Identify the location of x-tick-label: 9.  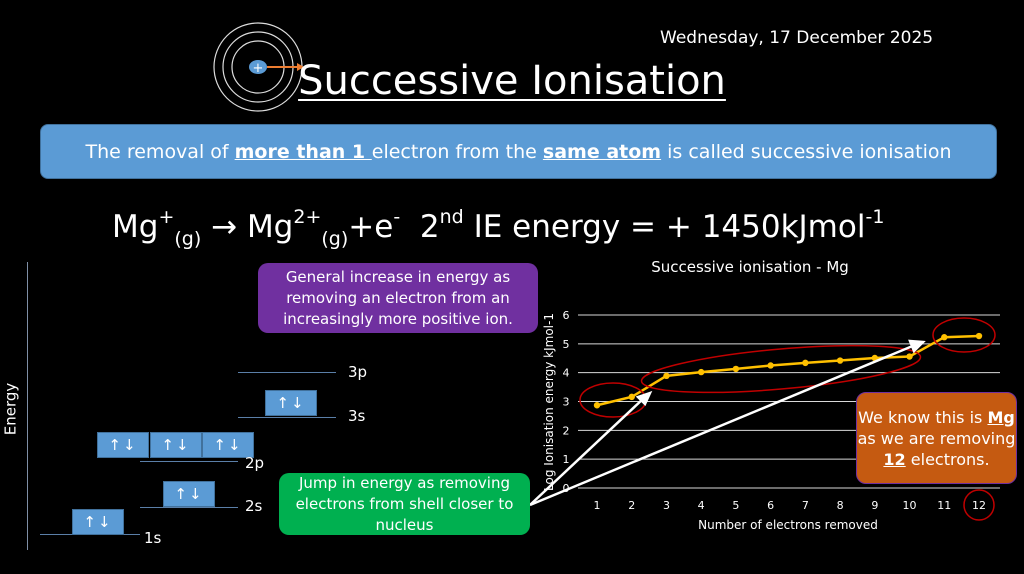
(874, 505).